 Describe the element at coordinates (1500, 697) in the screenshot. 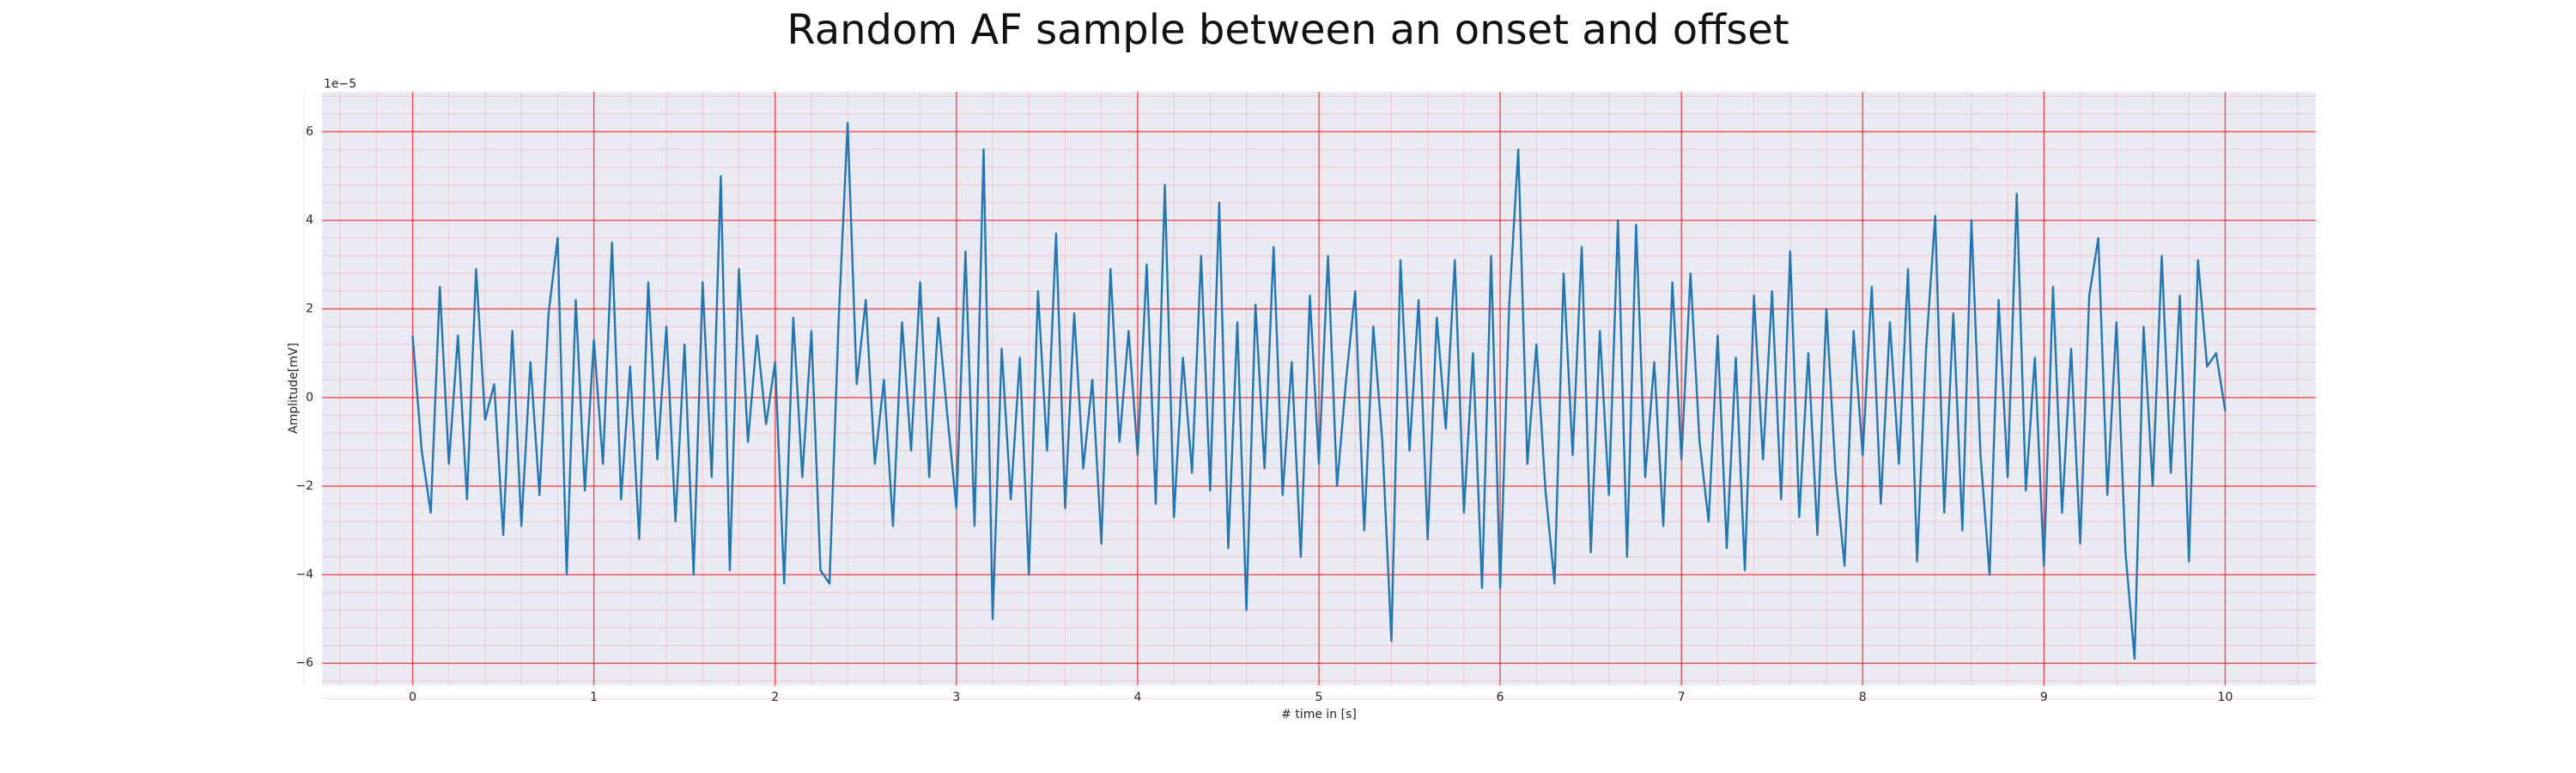

I see `x-tick-label: 6` at that location.